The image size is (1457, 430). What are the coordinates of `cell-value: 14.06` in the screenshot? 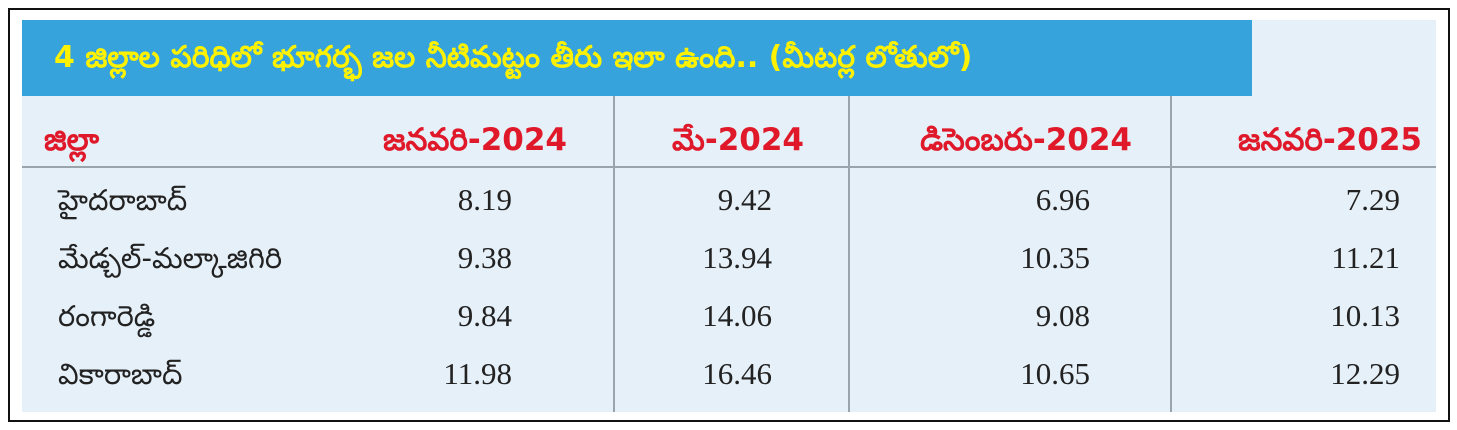 It's located at (737, 315).